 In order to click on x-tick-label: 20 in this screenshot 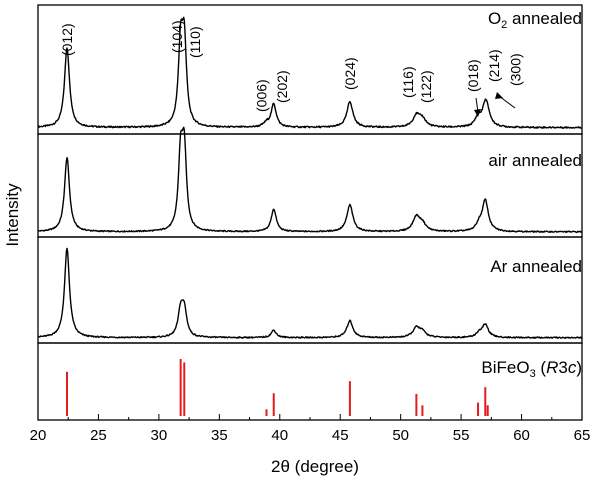, I will do `click(38, 435)`.